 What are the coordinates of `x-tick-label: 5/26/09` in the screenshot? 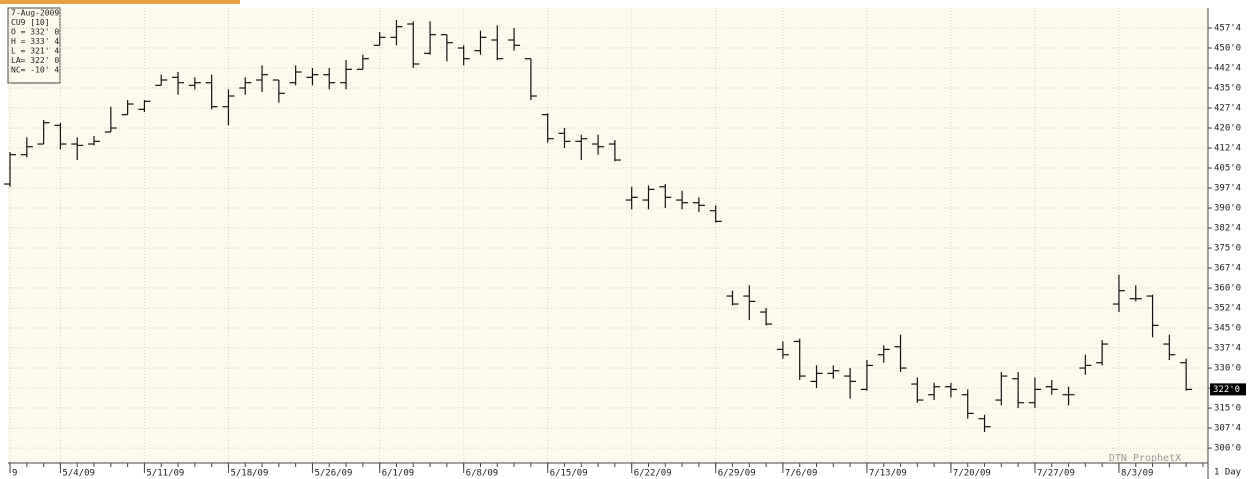 It's located at (333, 474).